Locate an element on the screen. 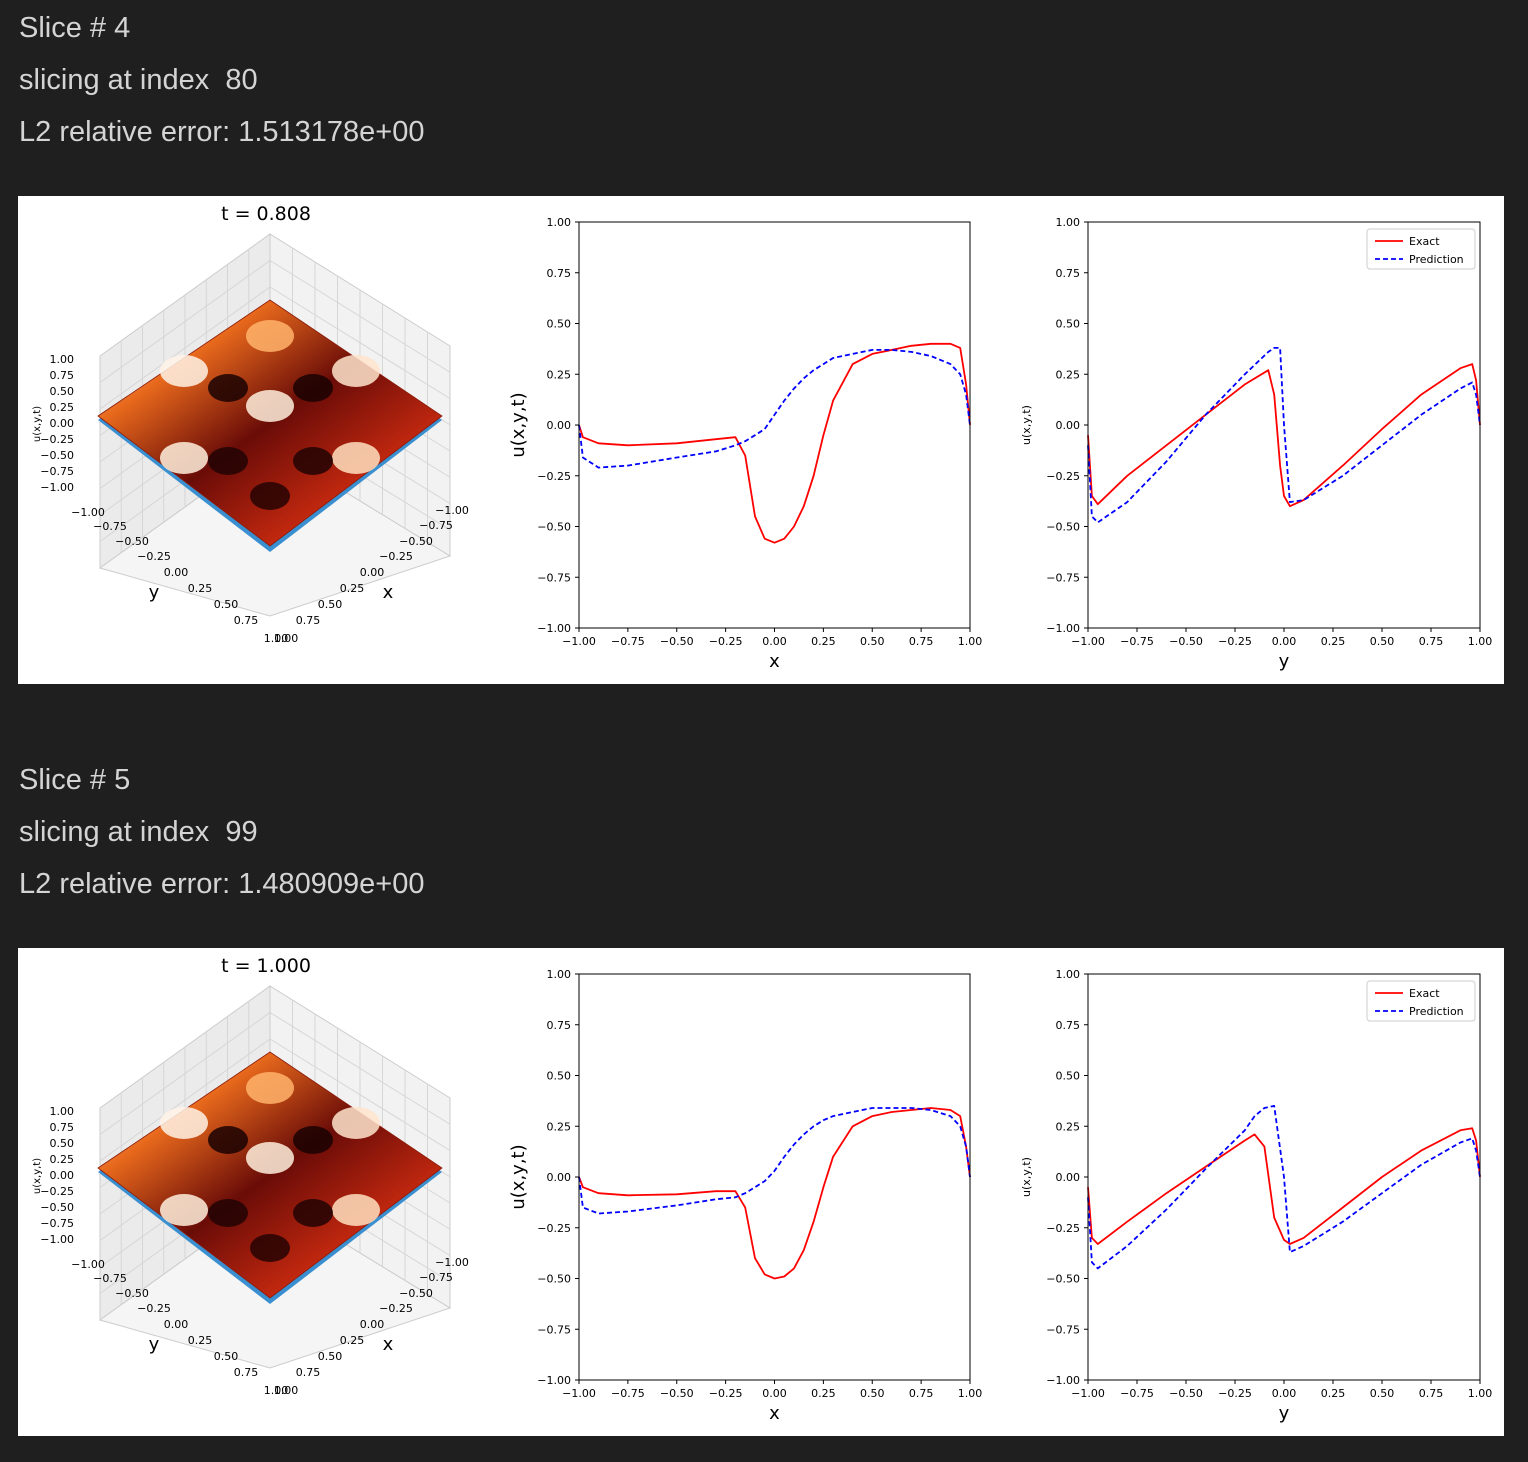 The image size is (1528, 1462). slice-5-header: Slice # 5 is located at coordinates (75, 780).